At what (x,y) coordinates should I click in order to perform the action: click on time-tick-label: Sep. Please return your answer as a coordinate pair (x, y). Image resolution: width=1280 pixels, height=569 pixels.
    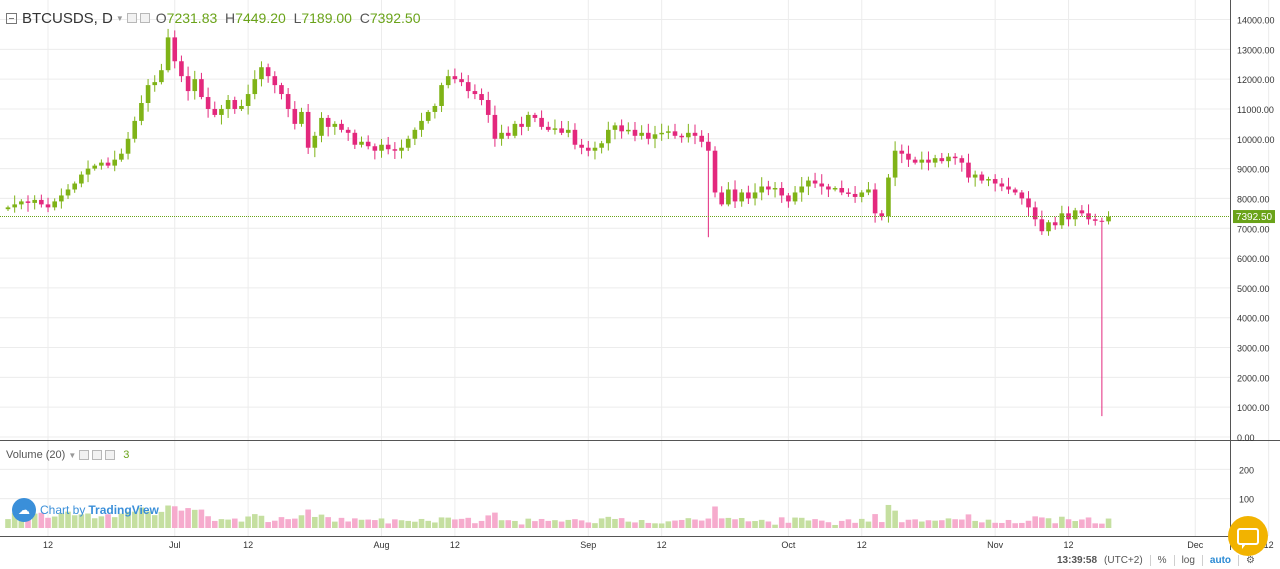
    Looking at the image, I should click on (588, 545).